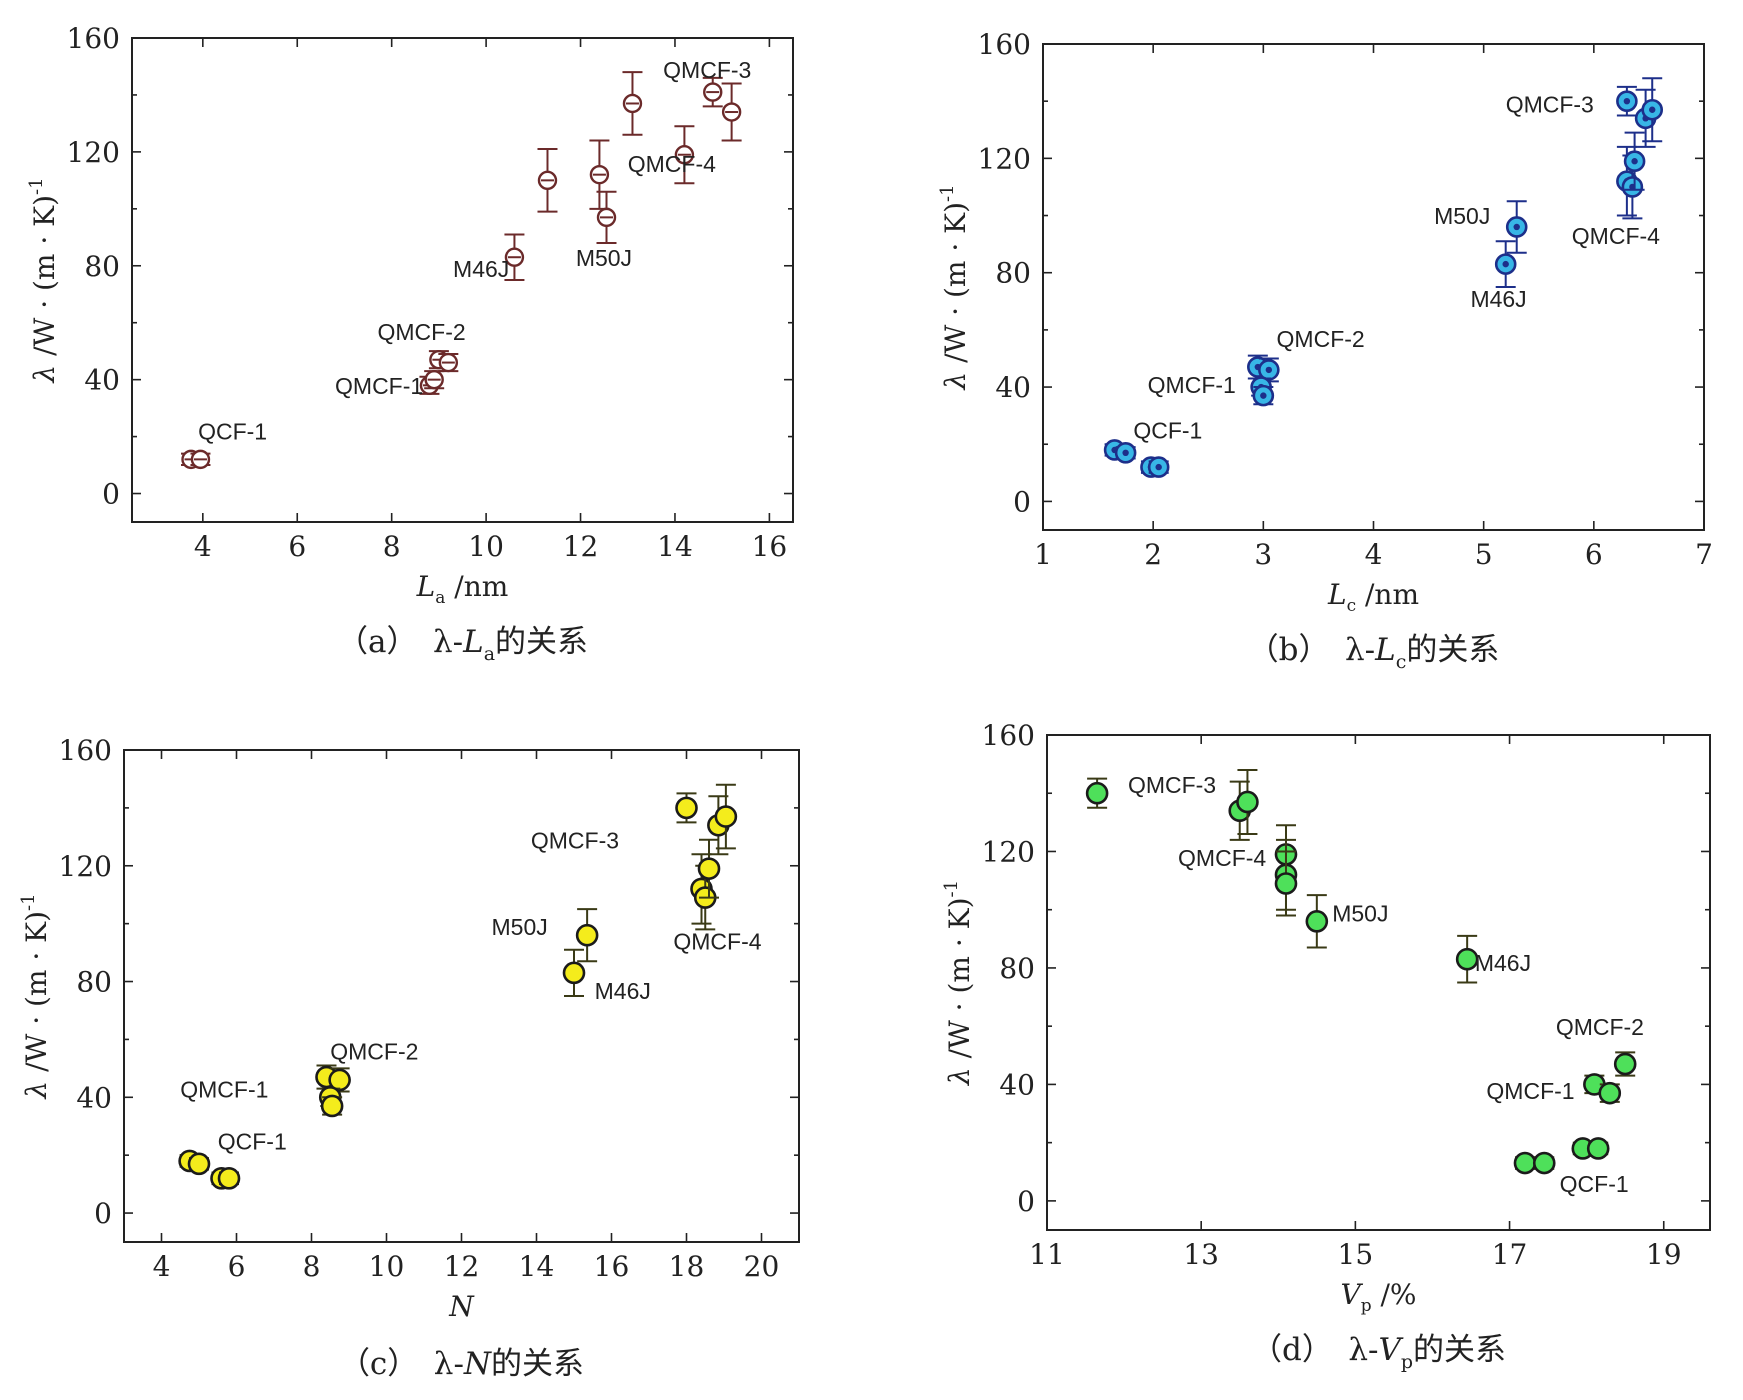 The width and height of the screenshot is (1743, 1400). What do you see at coordinates (687, 1266) in the screenshot?
I see `x-tick-label: 18` at bounding box center [687, 1266].